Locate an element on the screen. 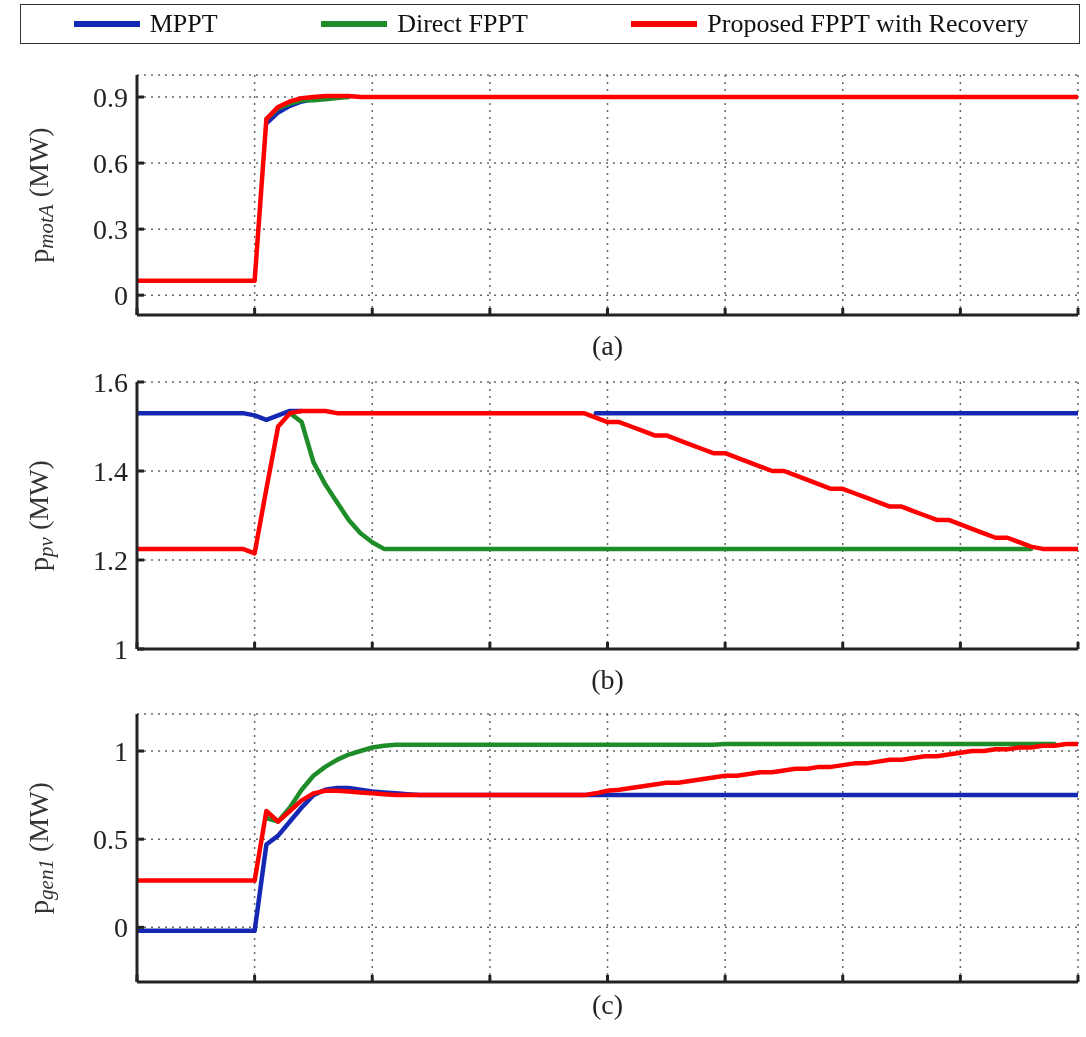 This screenshot has height=1037, width=1086. y-tick-label: 0.3 is located at coordinates (110, 230).